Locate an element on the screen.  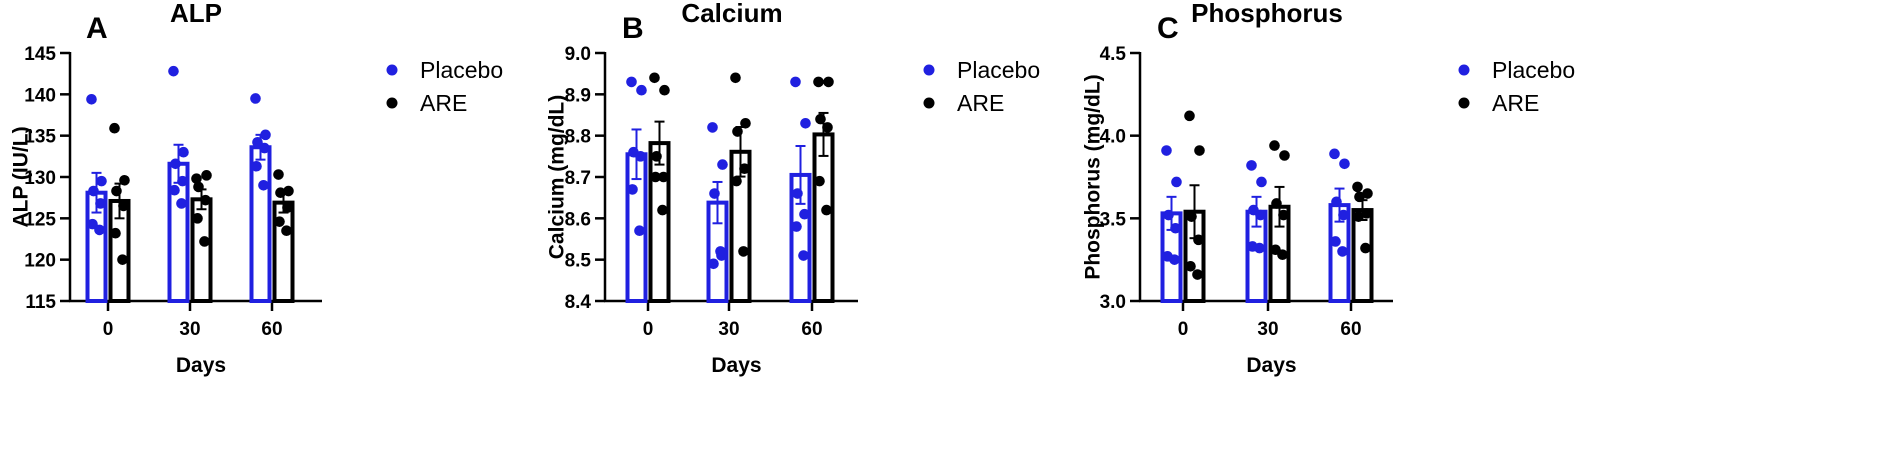
y-axis-label: Calcium (mg/dL) is located at coordinates (556, 177).